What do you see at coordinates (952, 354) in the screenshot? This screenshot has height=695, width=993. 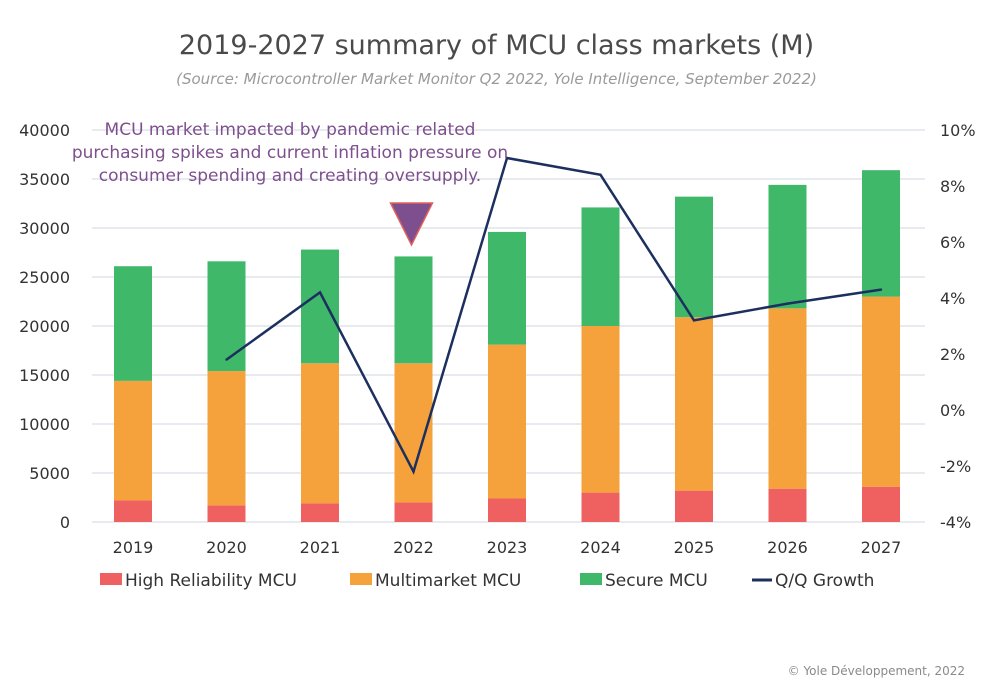 I see `y2-tick-label: 2%` at bounding box center [952, 354].